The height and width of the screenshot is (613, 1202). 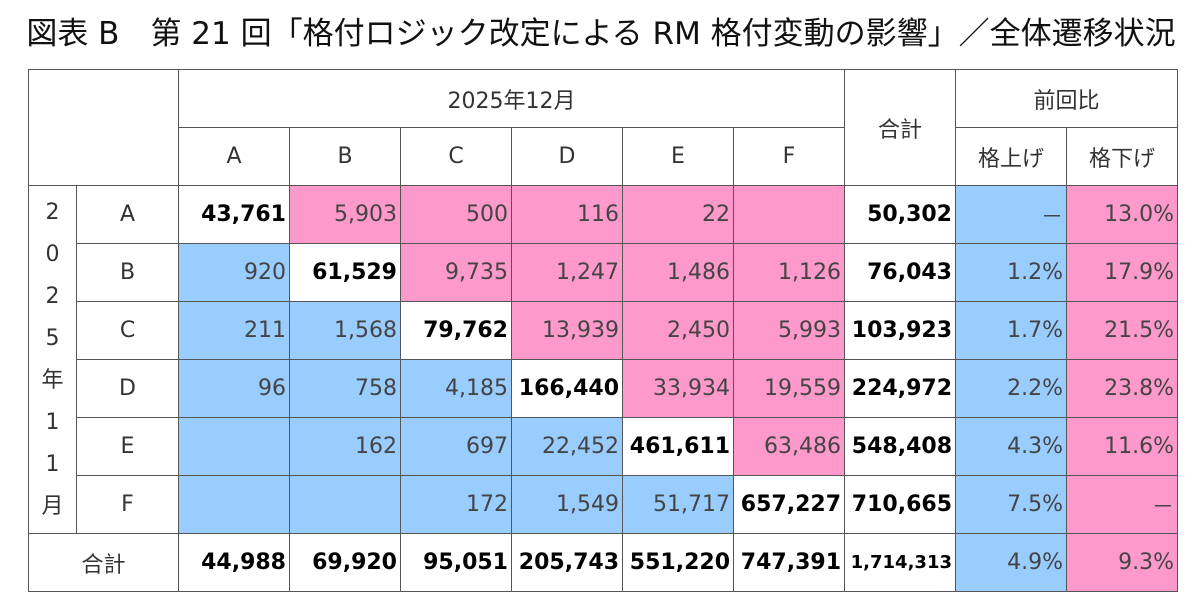 What do you see at coordinates (127, 272) in the screenshot?
I see `row-label: B` at bounding box center [127, 272].